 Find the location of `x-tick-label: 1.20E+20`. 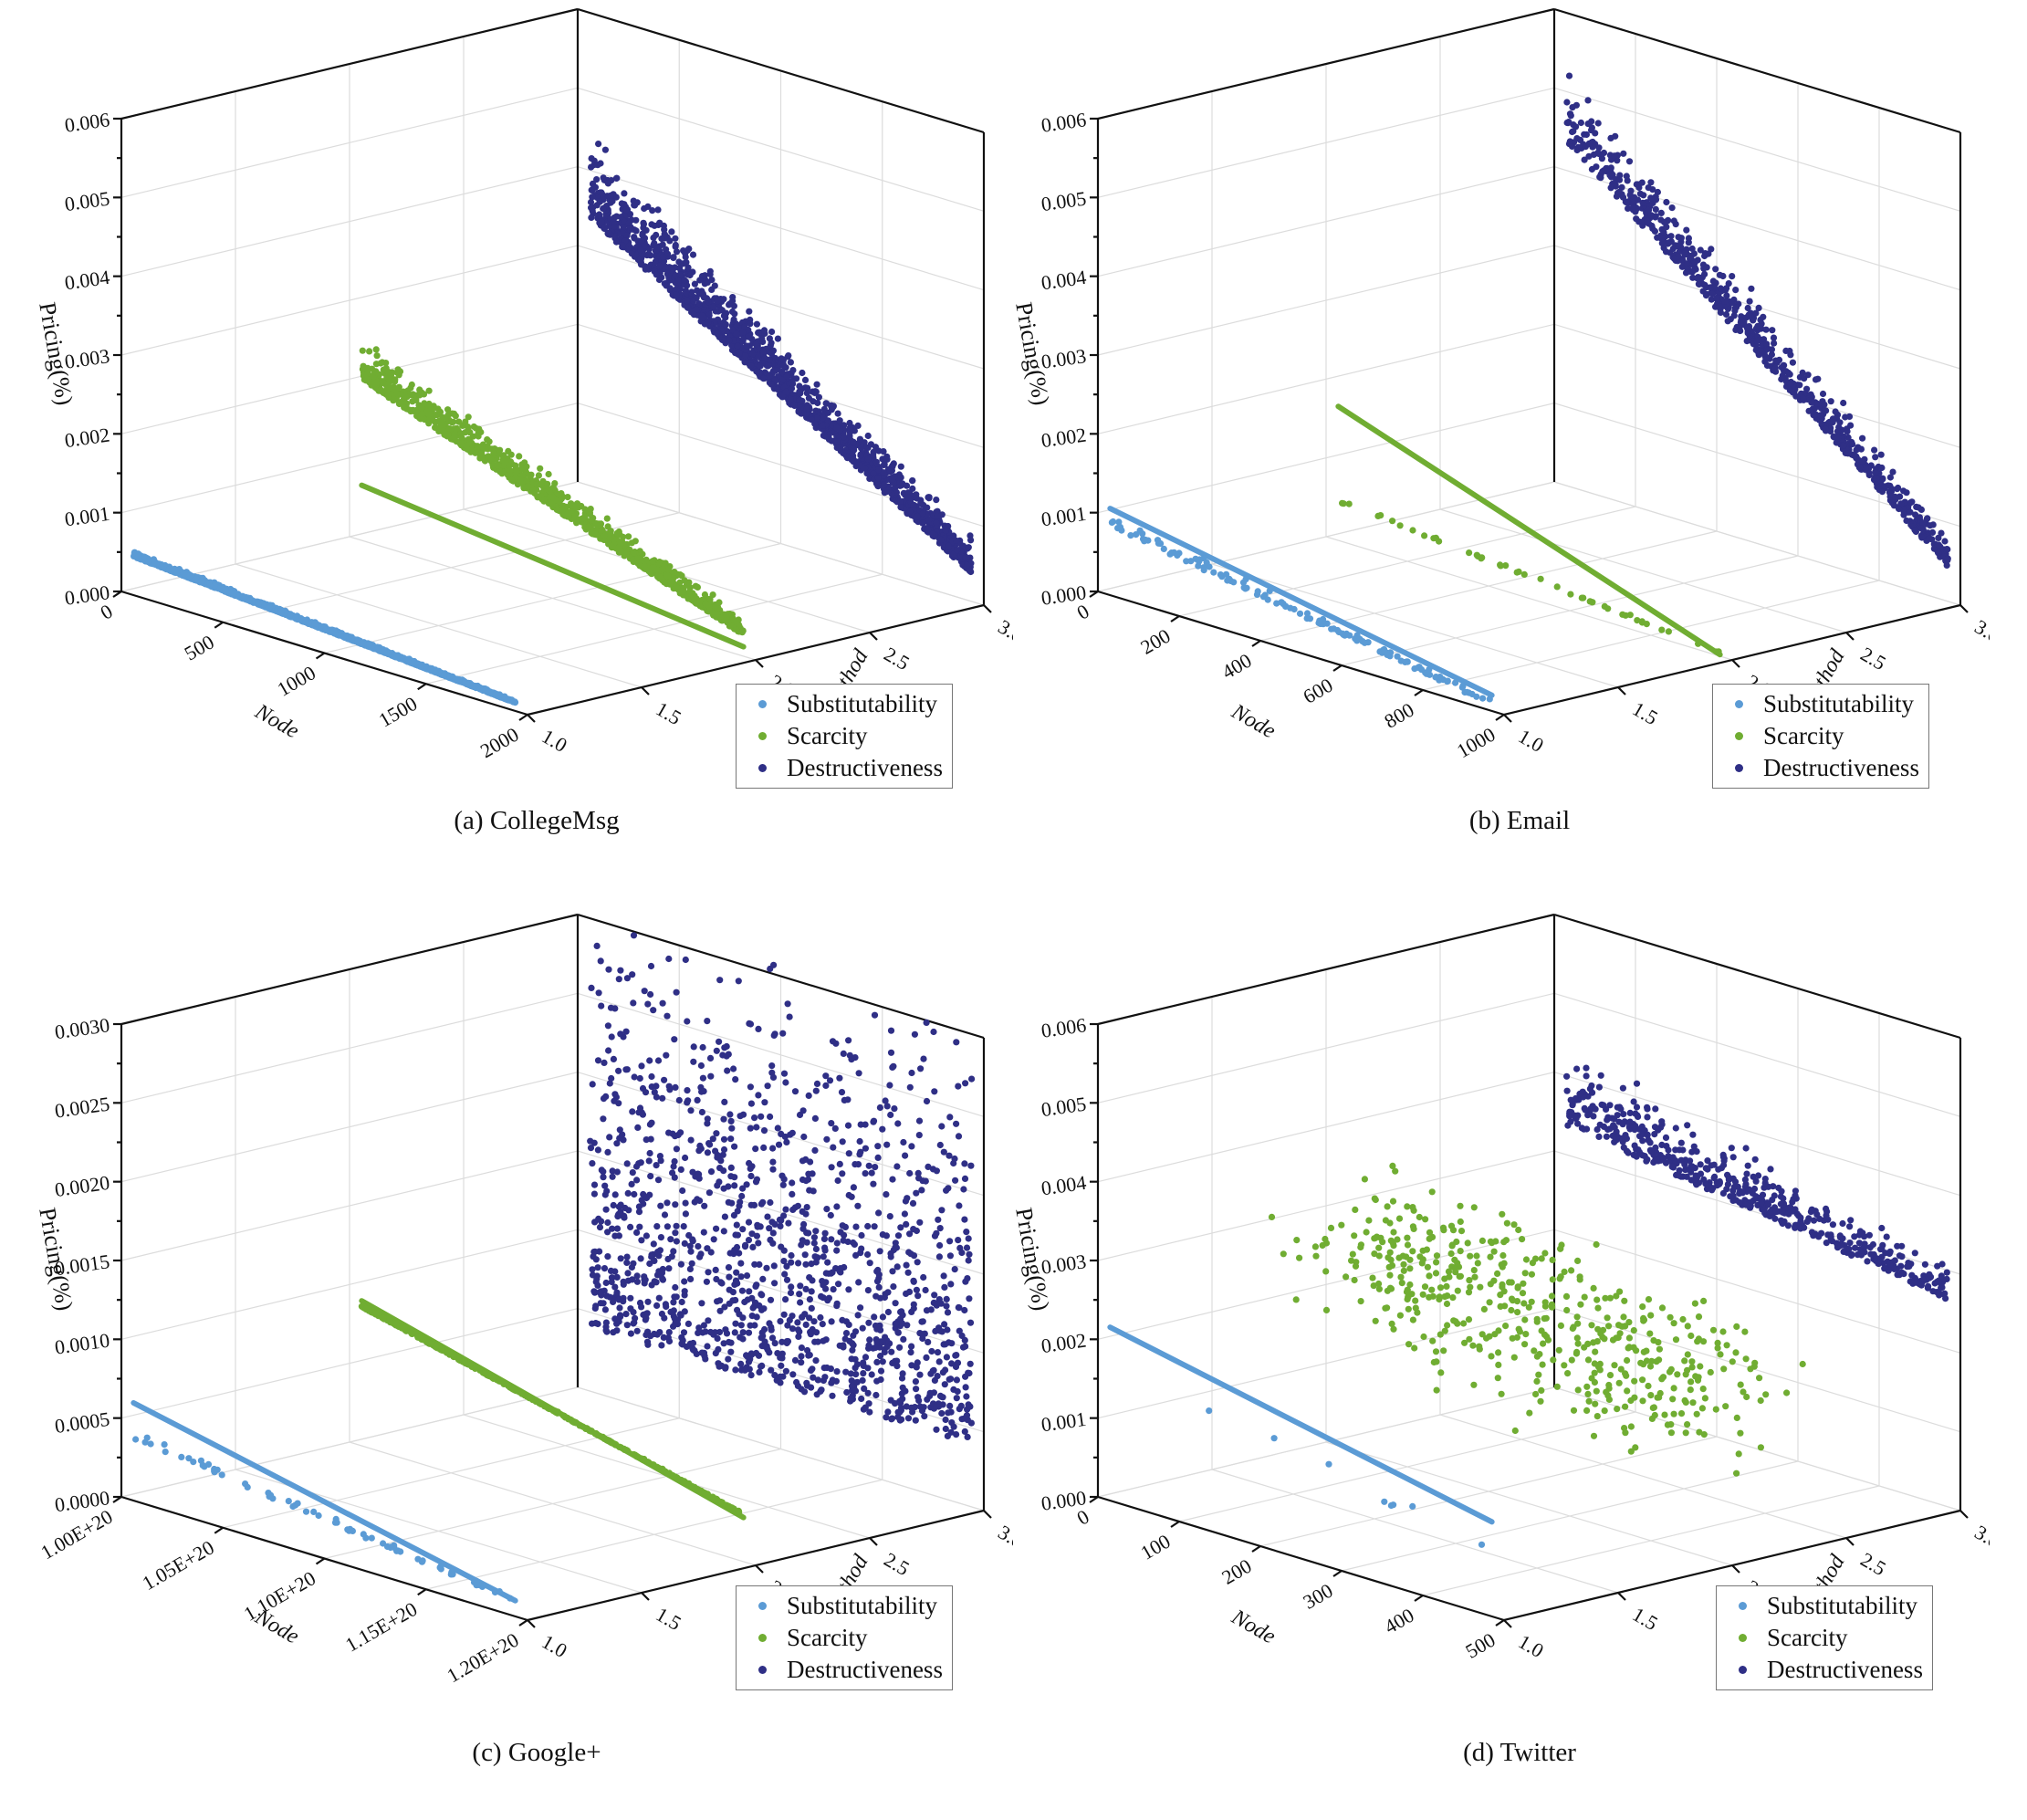

x-tick-label: 1.20E+20 is located at coordinates (482, 1658).